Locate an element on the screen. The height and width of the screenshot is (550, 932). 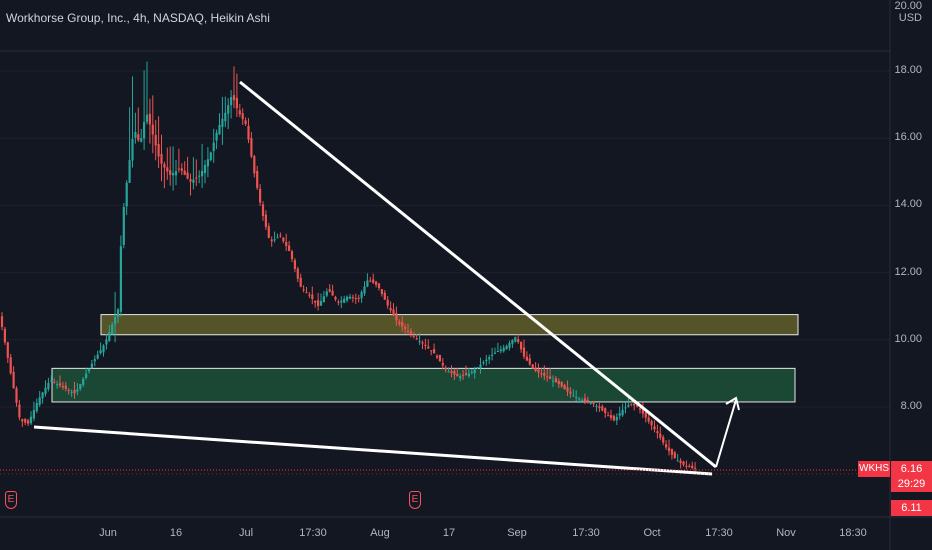
time-tick-label: Jul is located at coordinates (246, 533).